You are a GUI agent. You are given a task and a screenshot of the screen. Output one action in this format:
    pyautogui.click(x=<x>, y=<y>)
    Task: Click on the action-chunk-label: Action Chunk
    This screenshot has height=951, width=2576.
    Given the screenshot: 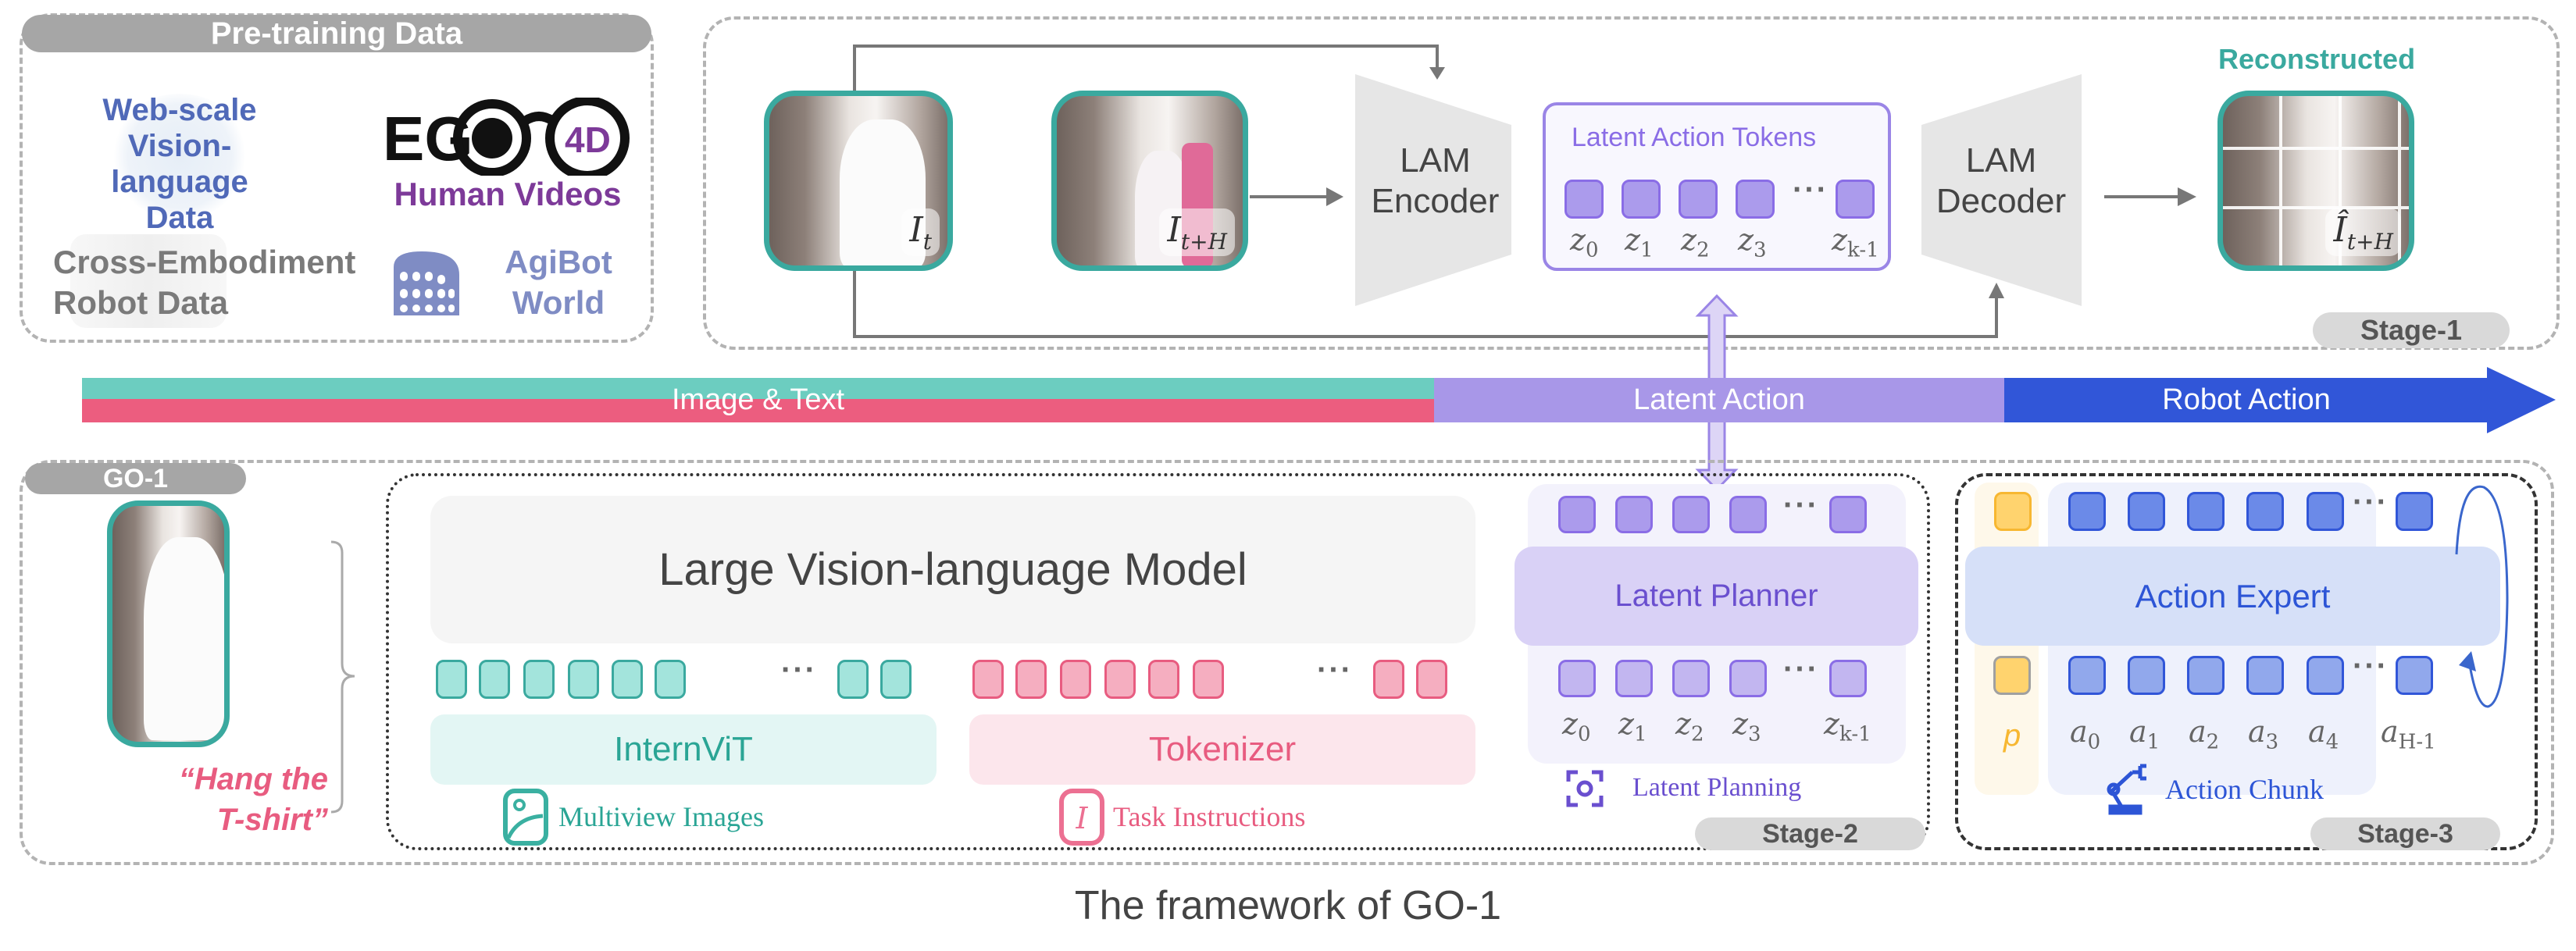 What is the action you would take?
    pyautogui.click(x=2244, y=789)
    